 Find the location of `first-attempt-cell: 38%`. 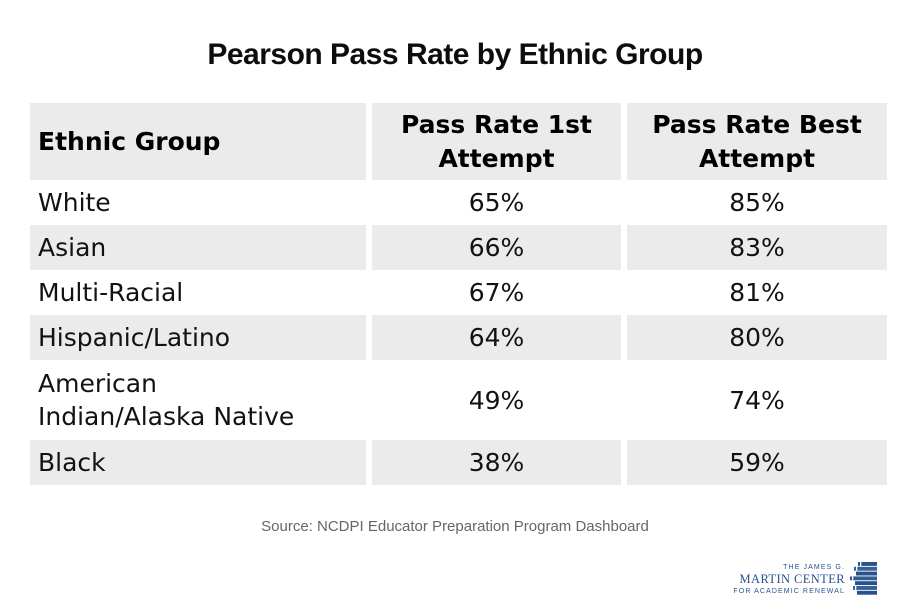

first-attempt-cell: 38% is located at coordinates (493, 462).